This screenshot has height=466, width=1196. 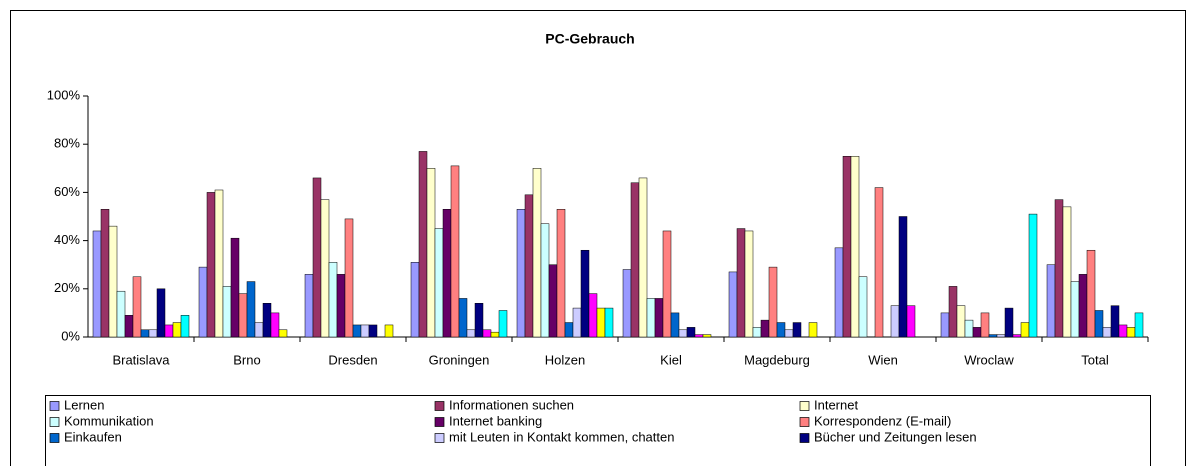 What do you see at coordinates (459, 359) in the screenshot?
I see `x-tick-label: Groningen` at bounding box center [459, 359].